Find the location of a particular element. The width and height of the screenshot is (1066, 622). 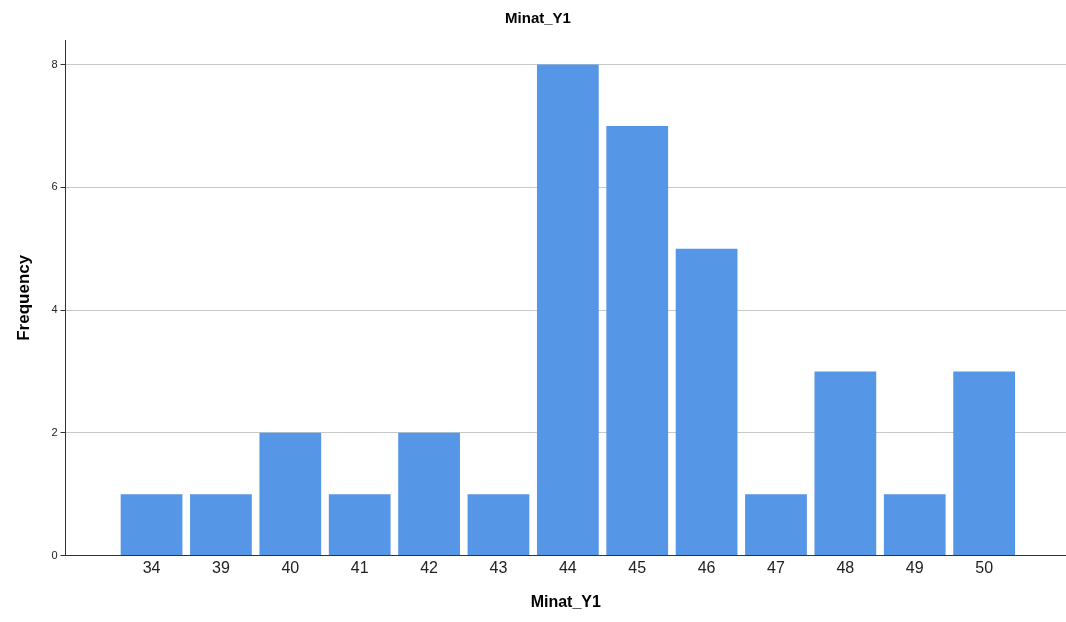

y-tick-label: 8 is located at coordinates (54, 63).